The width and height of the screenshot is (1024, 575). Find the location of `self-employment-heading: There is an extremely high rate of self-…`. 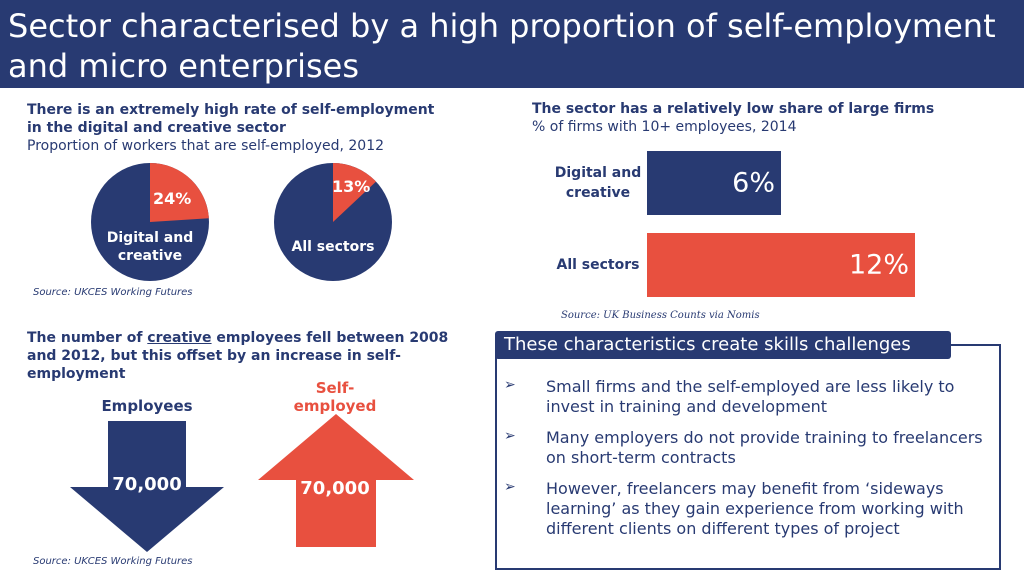

self-employment-heading: There is an extremely high rate of self-… is located at coordinates (231, 119).